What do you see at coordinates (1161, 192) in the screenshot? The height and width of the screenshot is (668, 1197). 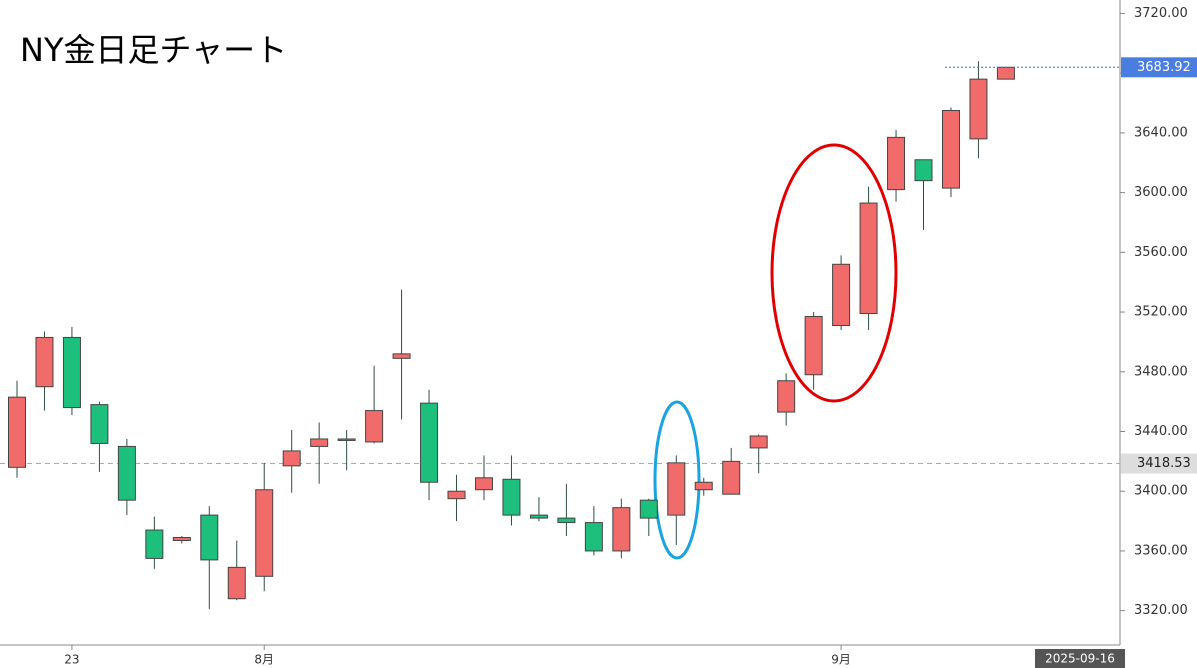 I see `y-tick-label: 3600.00` at bounding box center [1161, 192].